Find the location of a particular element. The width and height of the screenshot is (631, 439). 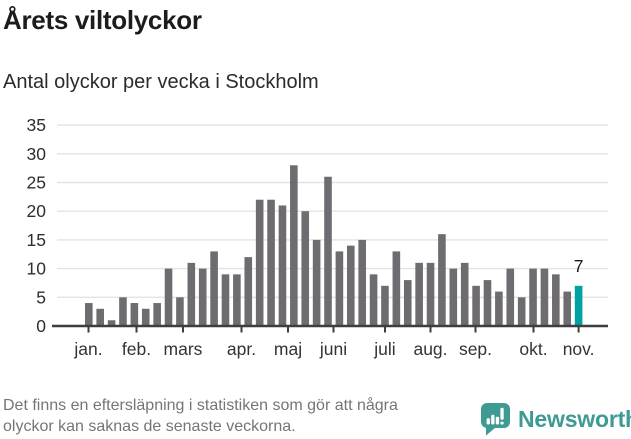

x-axis-label: maj is located at coordinates (288, 349).